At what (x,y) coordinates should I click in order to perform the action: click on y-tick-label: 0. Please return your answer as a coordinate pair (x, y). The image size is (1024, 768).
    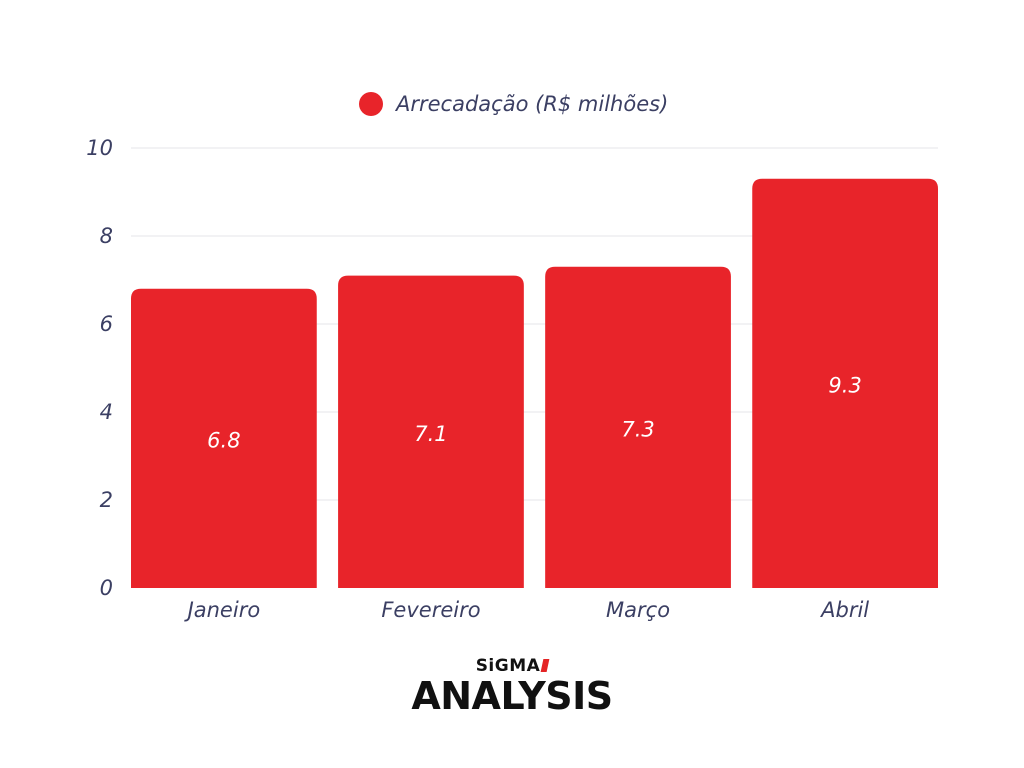
    Looking at the image, I should click on (106, 588).